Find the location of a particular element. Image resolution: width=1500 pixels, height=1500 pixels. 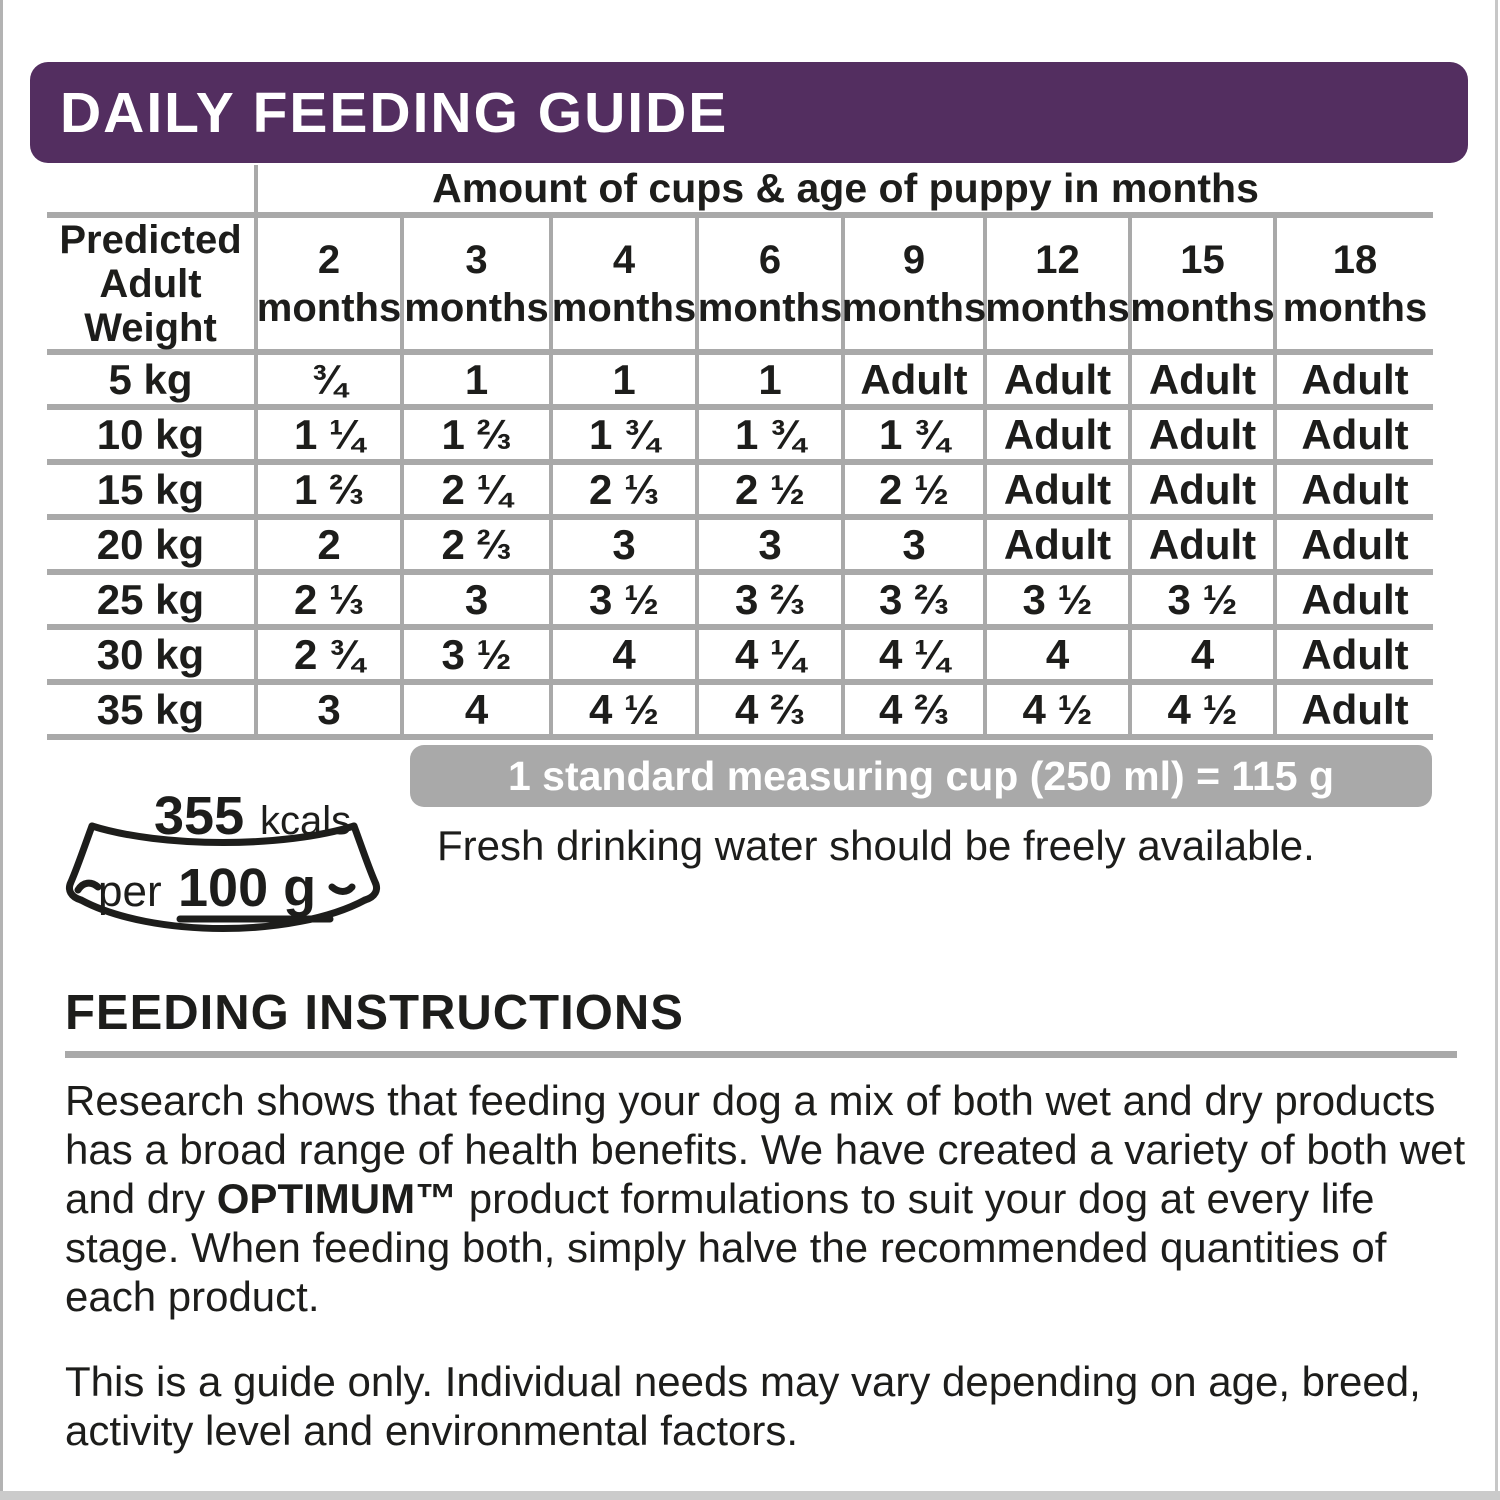

kcal-unit: kcals is located at coordinates (305, 821).